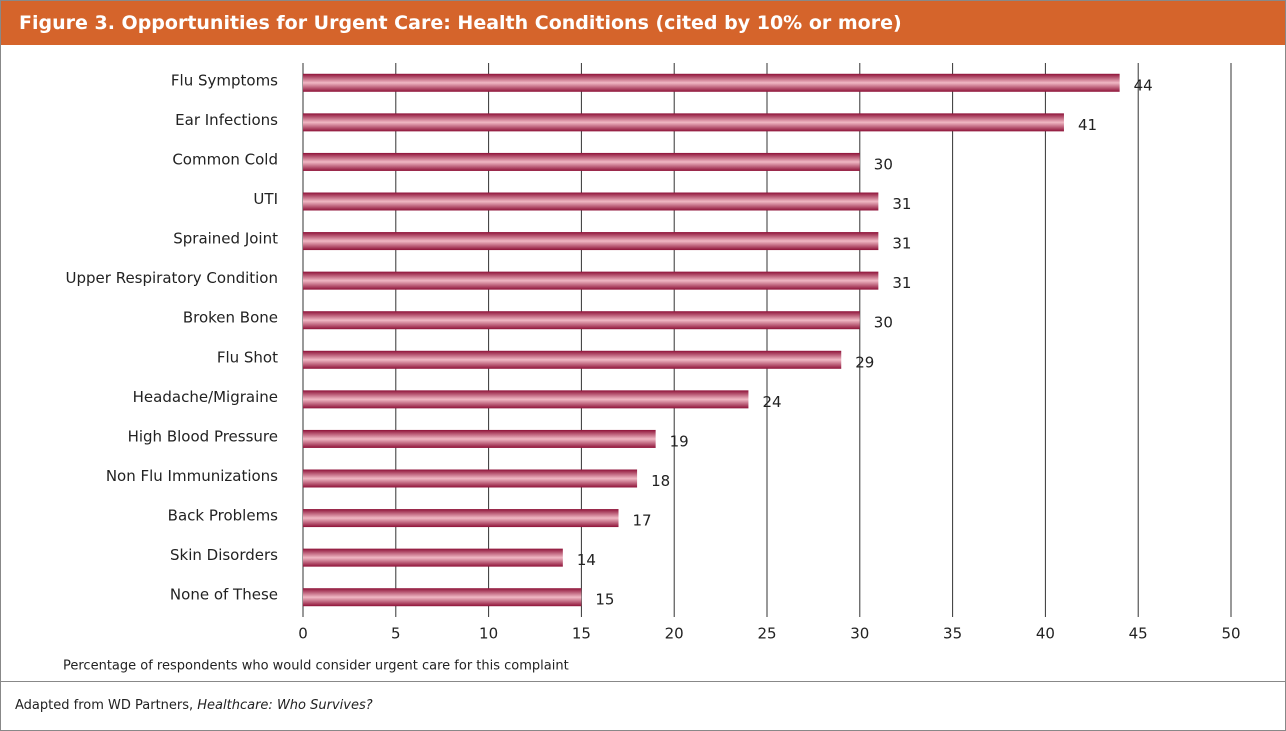 Image resolution: width=1286 pixels, height=731 pixels. I want to click on source-title: Healthcare: Who Survives?, so click(285, 705).